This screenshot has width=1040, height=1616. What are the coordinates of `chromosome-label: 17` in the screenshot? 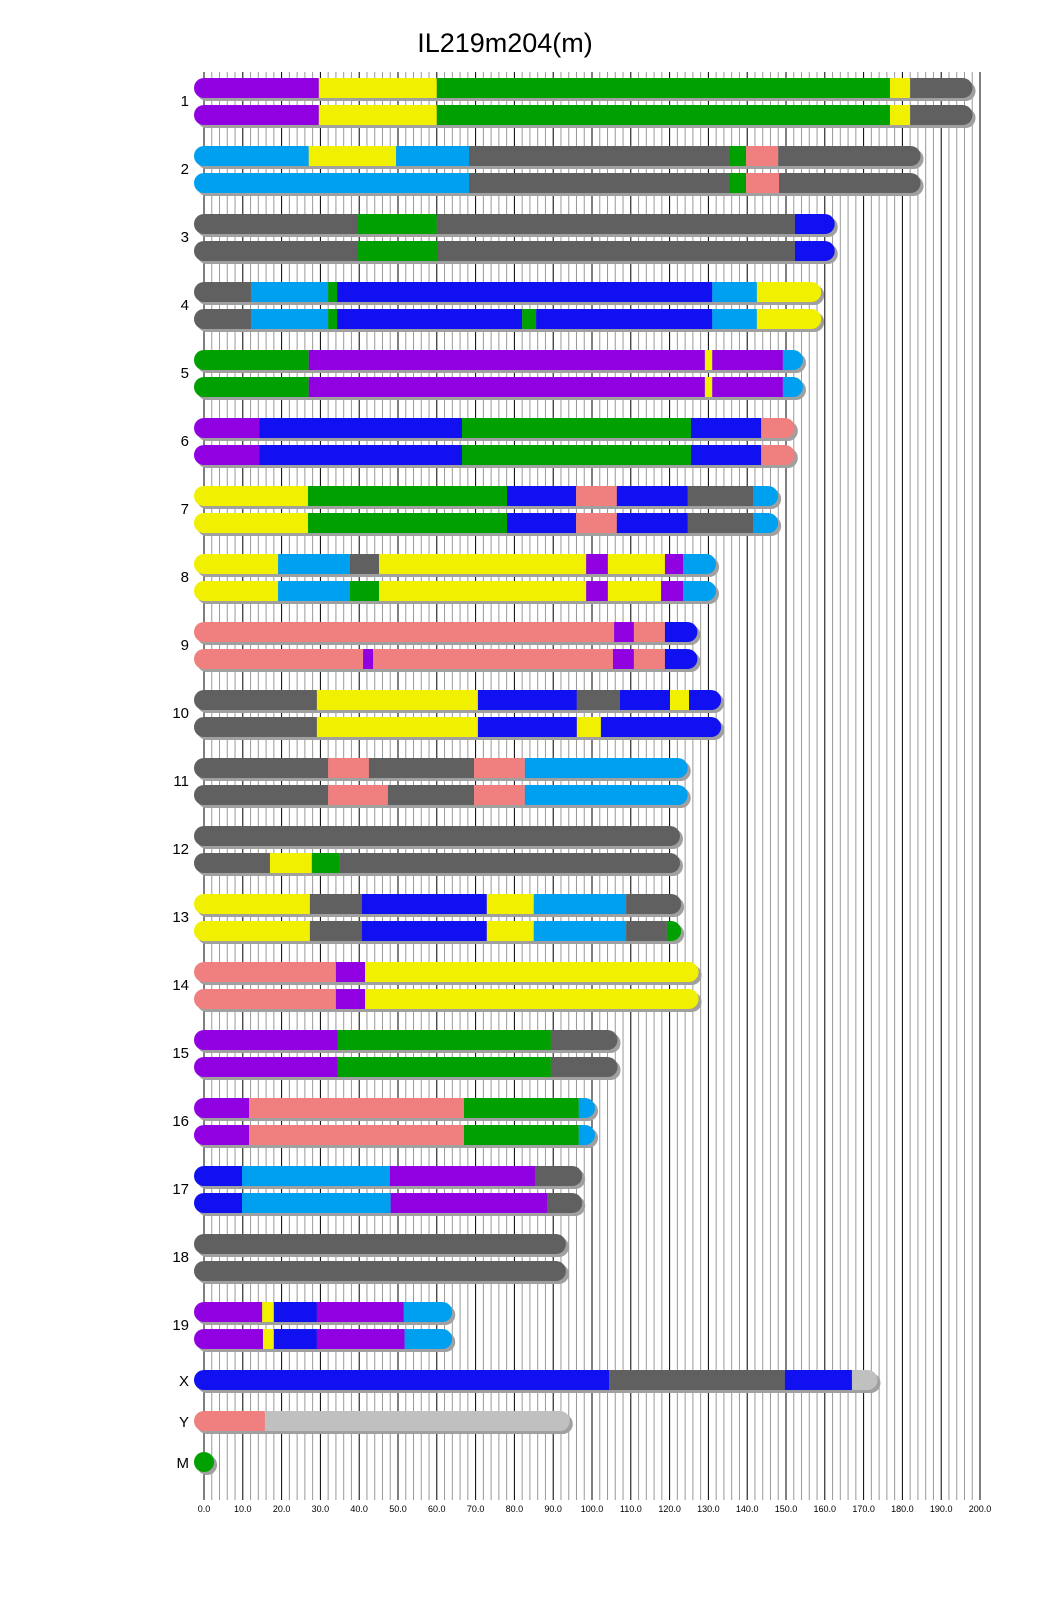 It's located at (180, 1189).